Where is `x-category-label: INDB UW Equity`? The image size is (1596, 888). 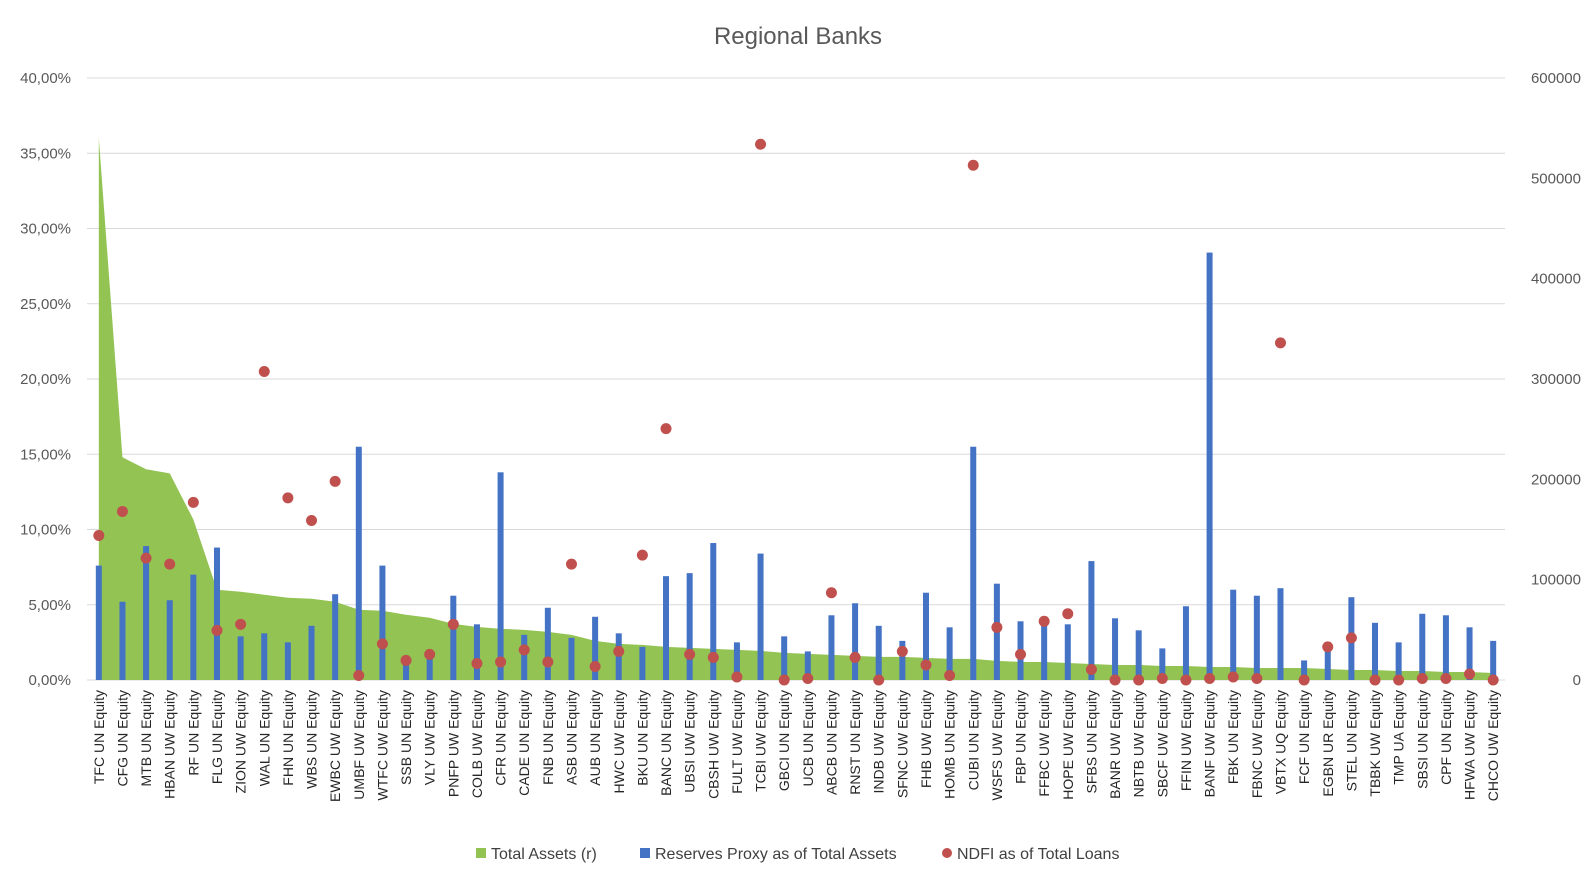
x-category-label: INDB UW Equity is located at coordinates (879, 741).